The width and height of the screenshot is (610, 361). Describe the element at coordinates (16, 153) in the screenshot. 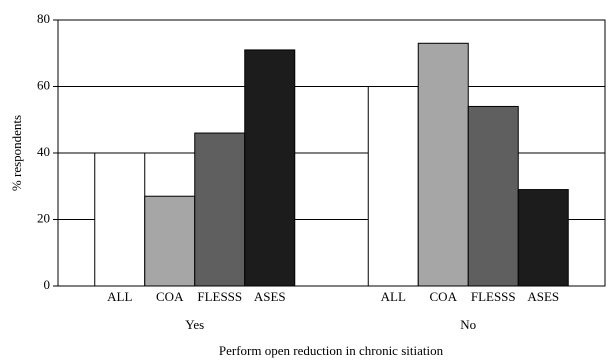

I see `y-axis-label: % respondents` at that location.